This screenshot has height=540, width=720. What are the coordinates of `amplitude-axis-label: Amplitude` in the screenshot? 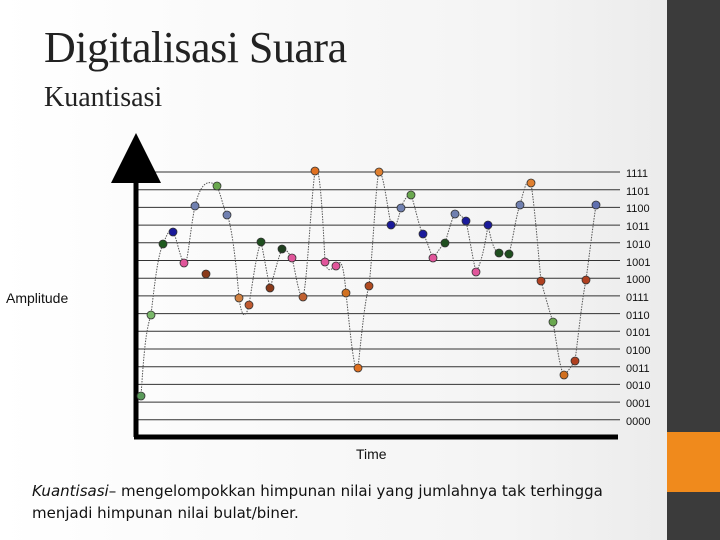 It's located at (37, 298).